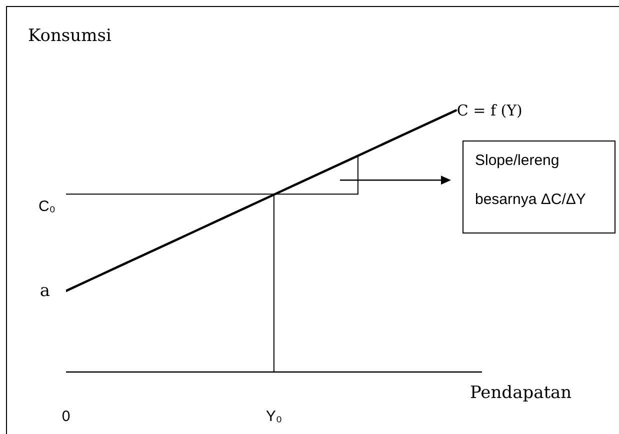  What do you see at coordinates (66, 416) in the screenshot?
I see `x-tick-label: 0` at bounding box center [66, 416].